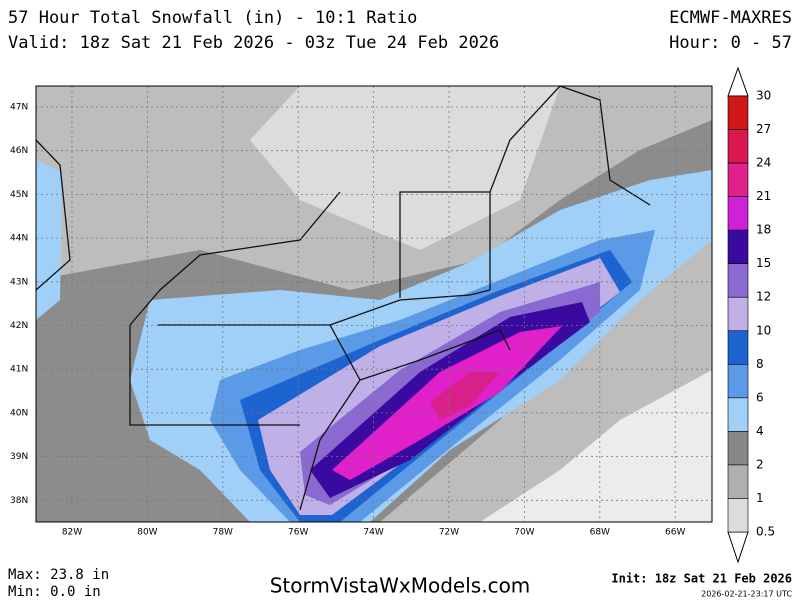 This screenshot has width=800, height=600. Describe the element at coordinates (58, 575) in the screenshot. I see `max-value: Max: 23.8 in` at that location.